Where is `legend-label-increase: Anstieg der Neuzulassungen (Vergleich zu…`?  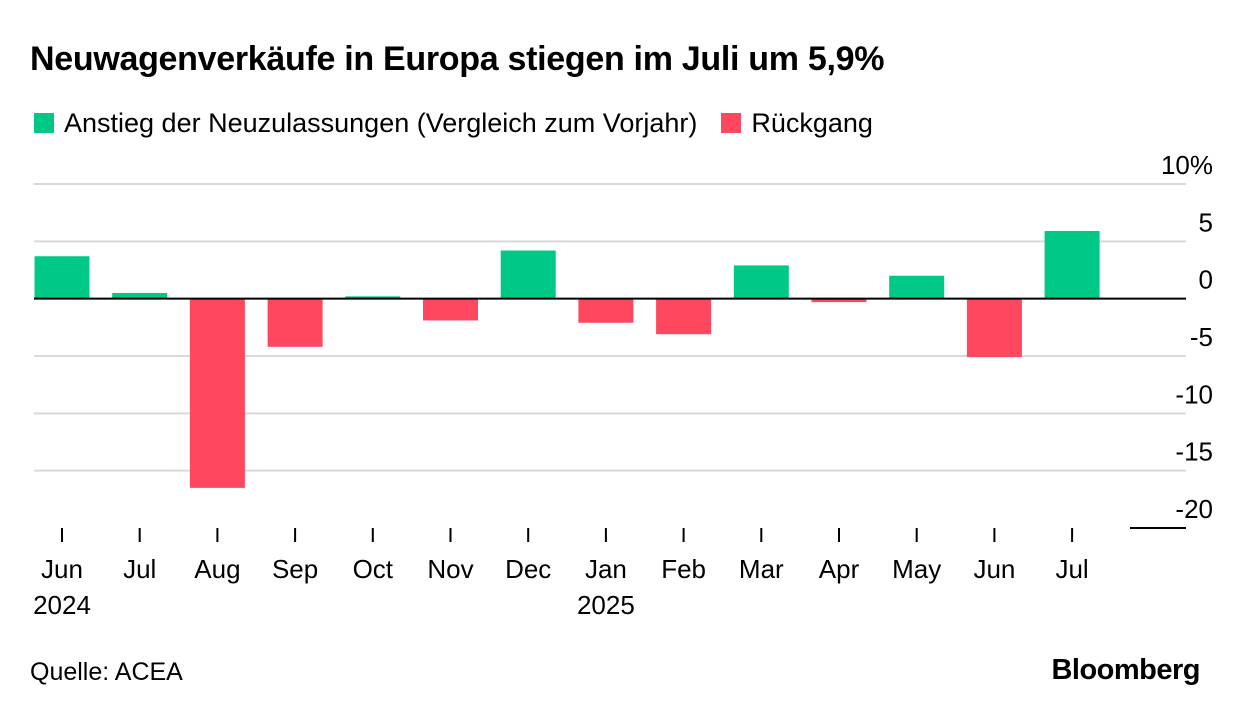 legend-label-increase: Anstieg der Neuzulassungen (Vergleich zu… is located at coordinates (381, 122).